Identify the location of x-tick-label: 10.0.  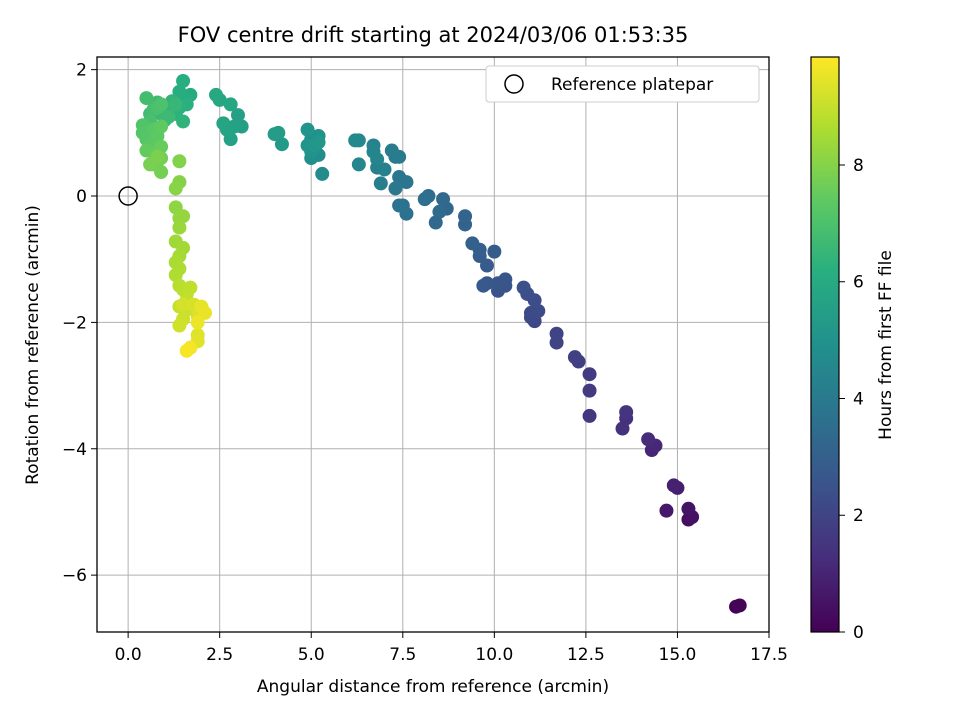
(494, 655).